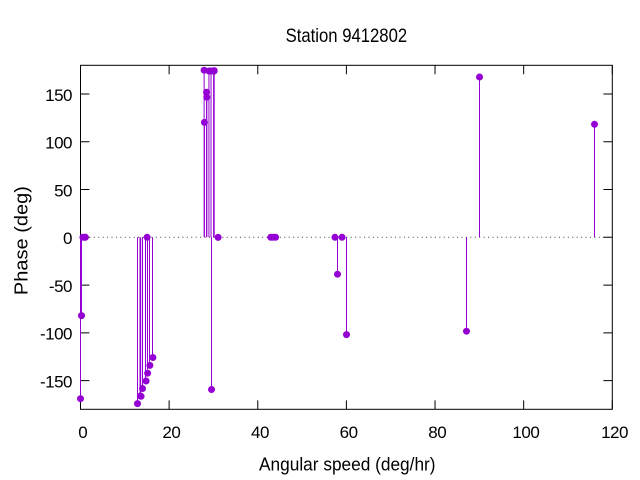 The image size is (640, 480). What do you see at coordinates (63, 190) in the screenshot?
I see `svg-text: 50` at bounding box center [63, 190].